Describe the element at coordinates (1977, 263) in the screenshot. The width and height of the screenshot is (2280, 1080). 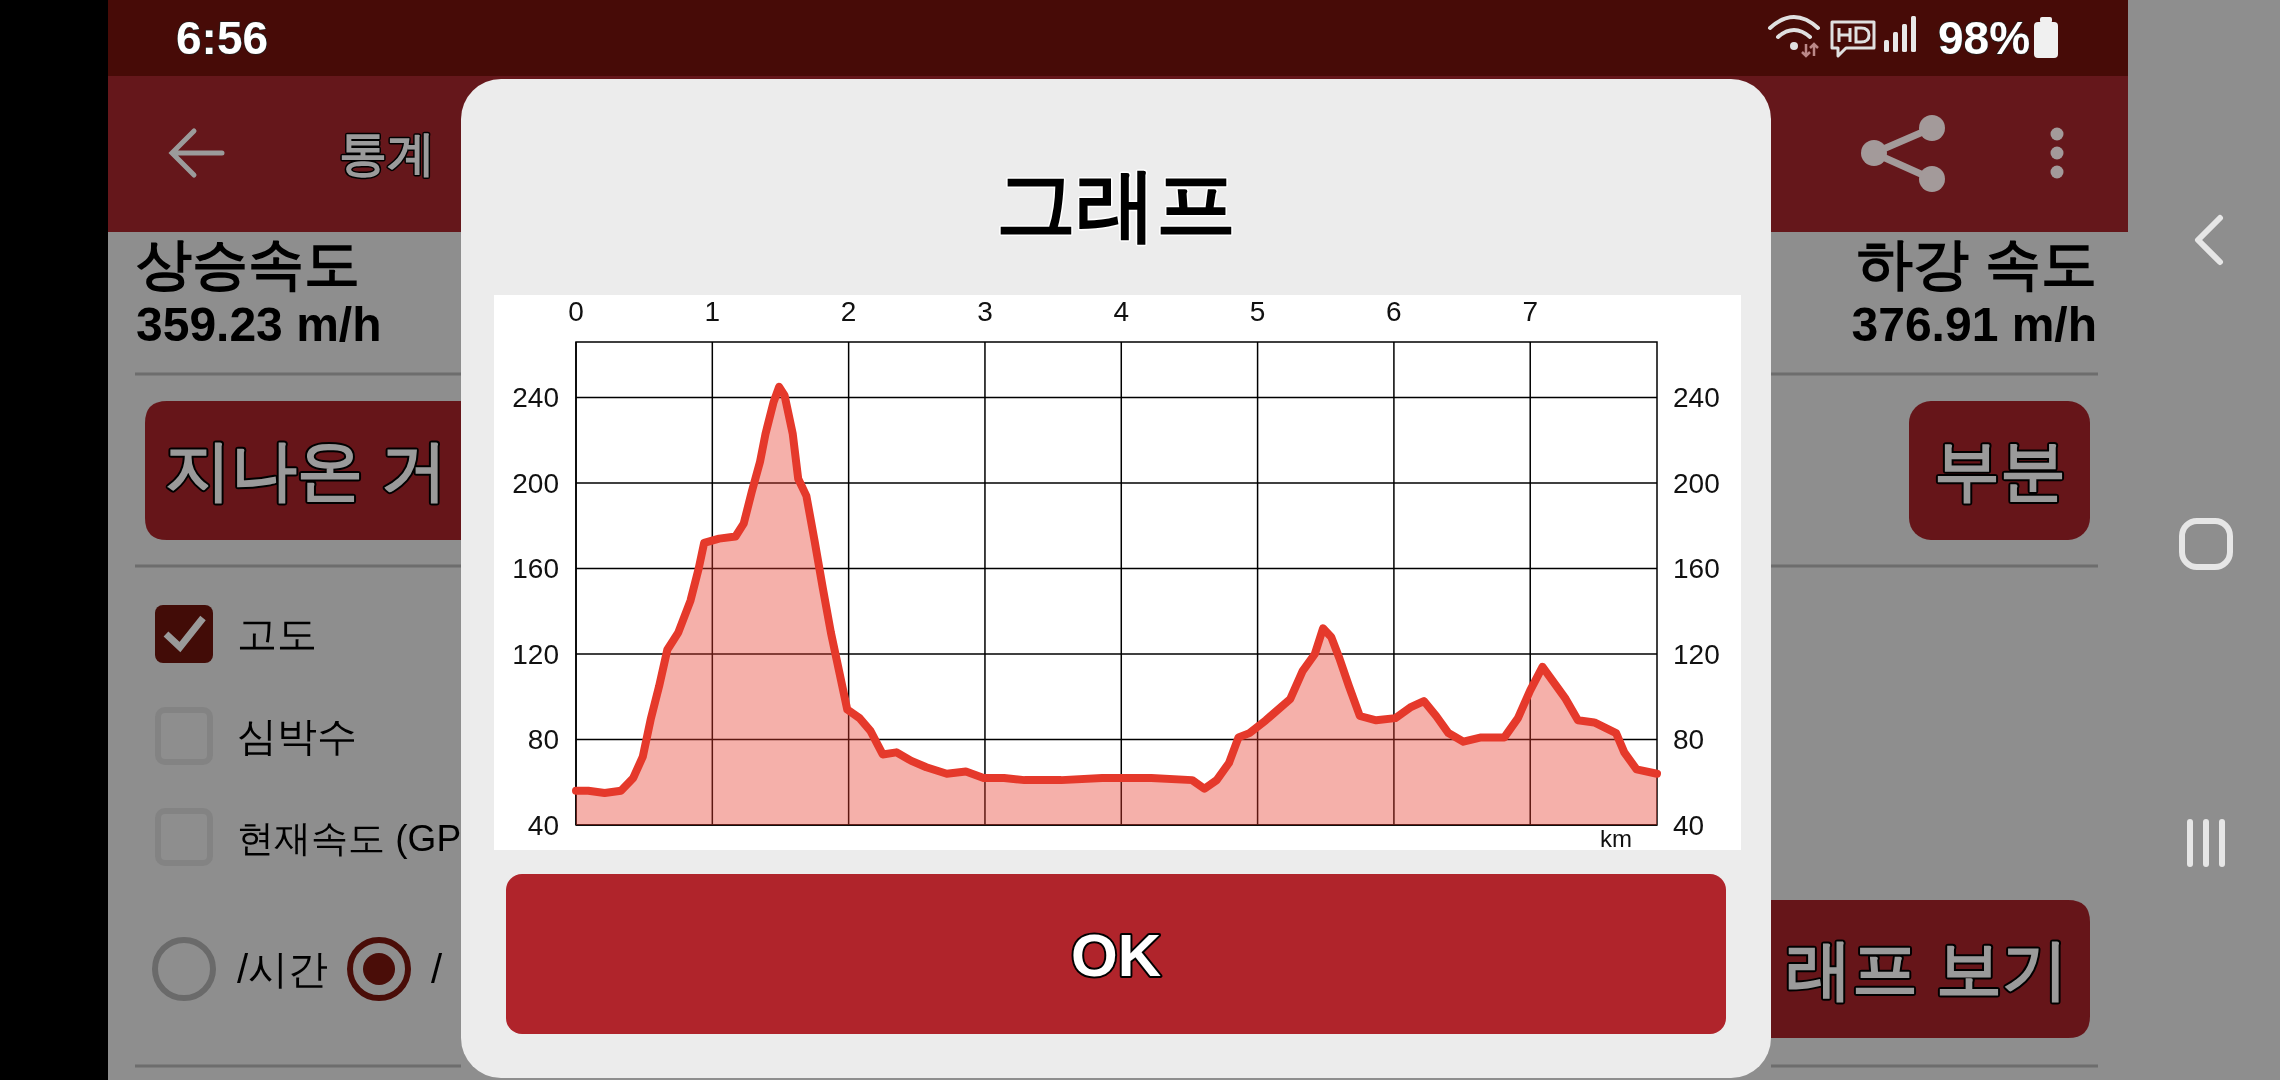
I see `text: 하강 속도` at that location.